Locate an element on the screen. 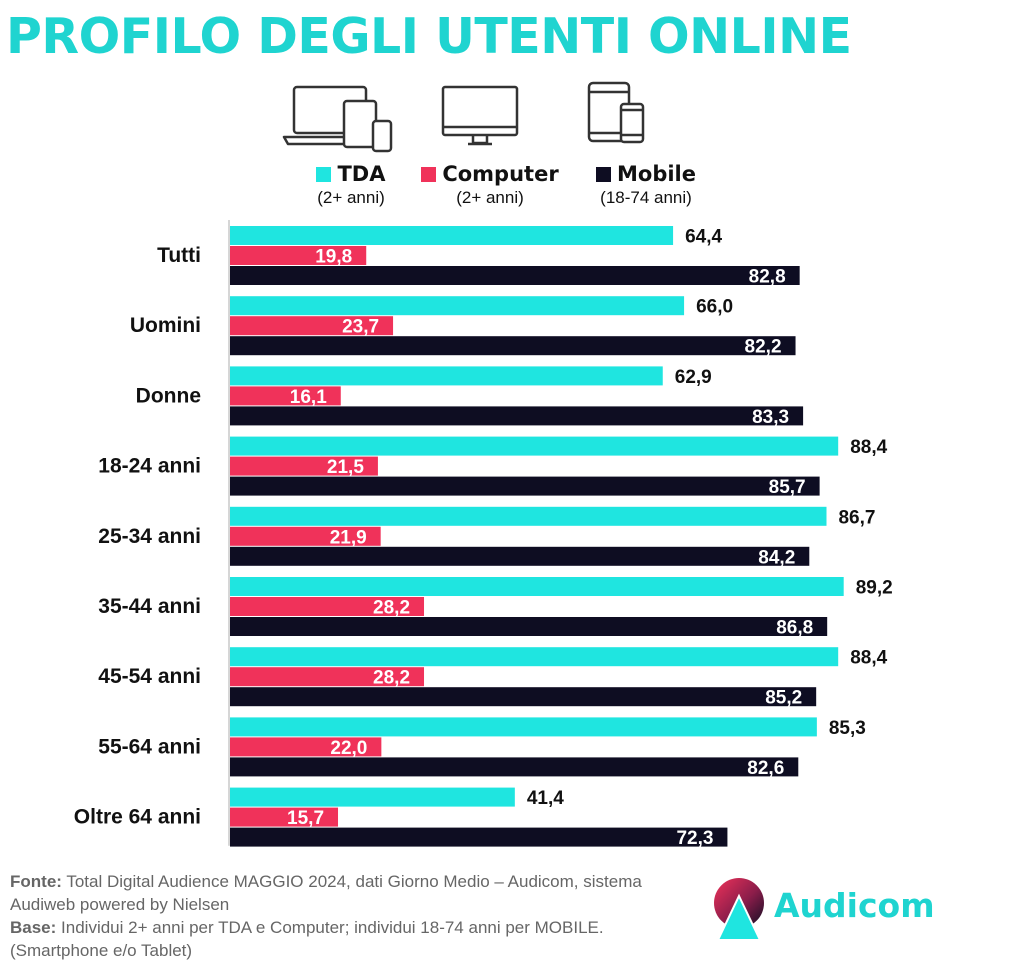 This screenshot has width=1012, height=976. data-label-tda: 86,7 is located at coordinates (856, 517).